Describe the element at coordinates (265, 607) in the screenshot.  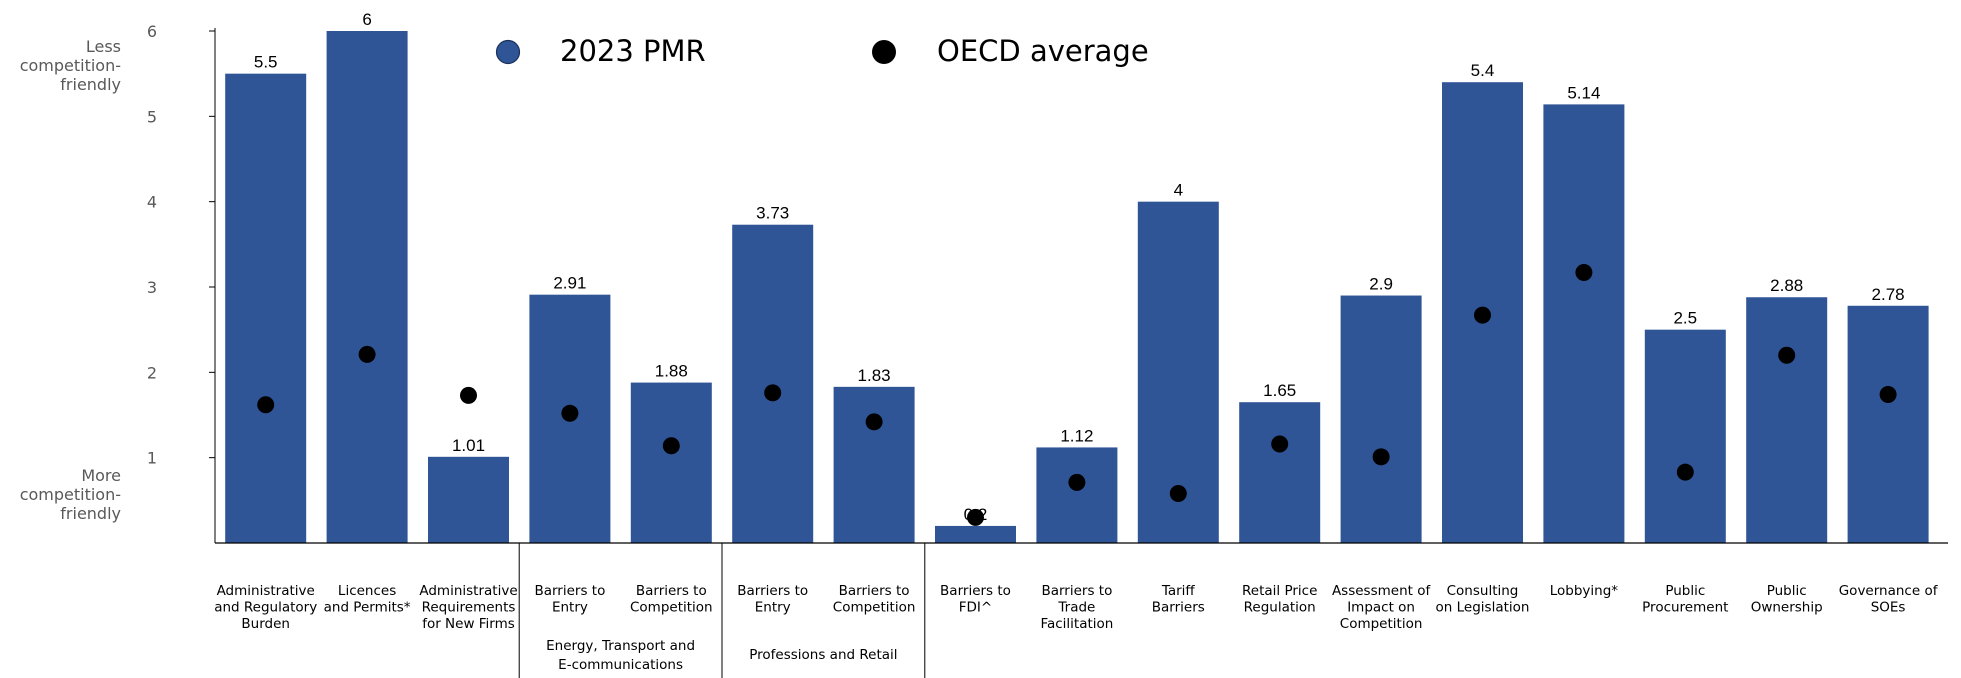
I see `x-category-label: Administrative and Regulatory Burden` at that location.